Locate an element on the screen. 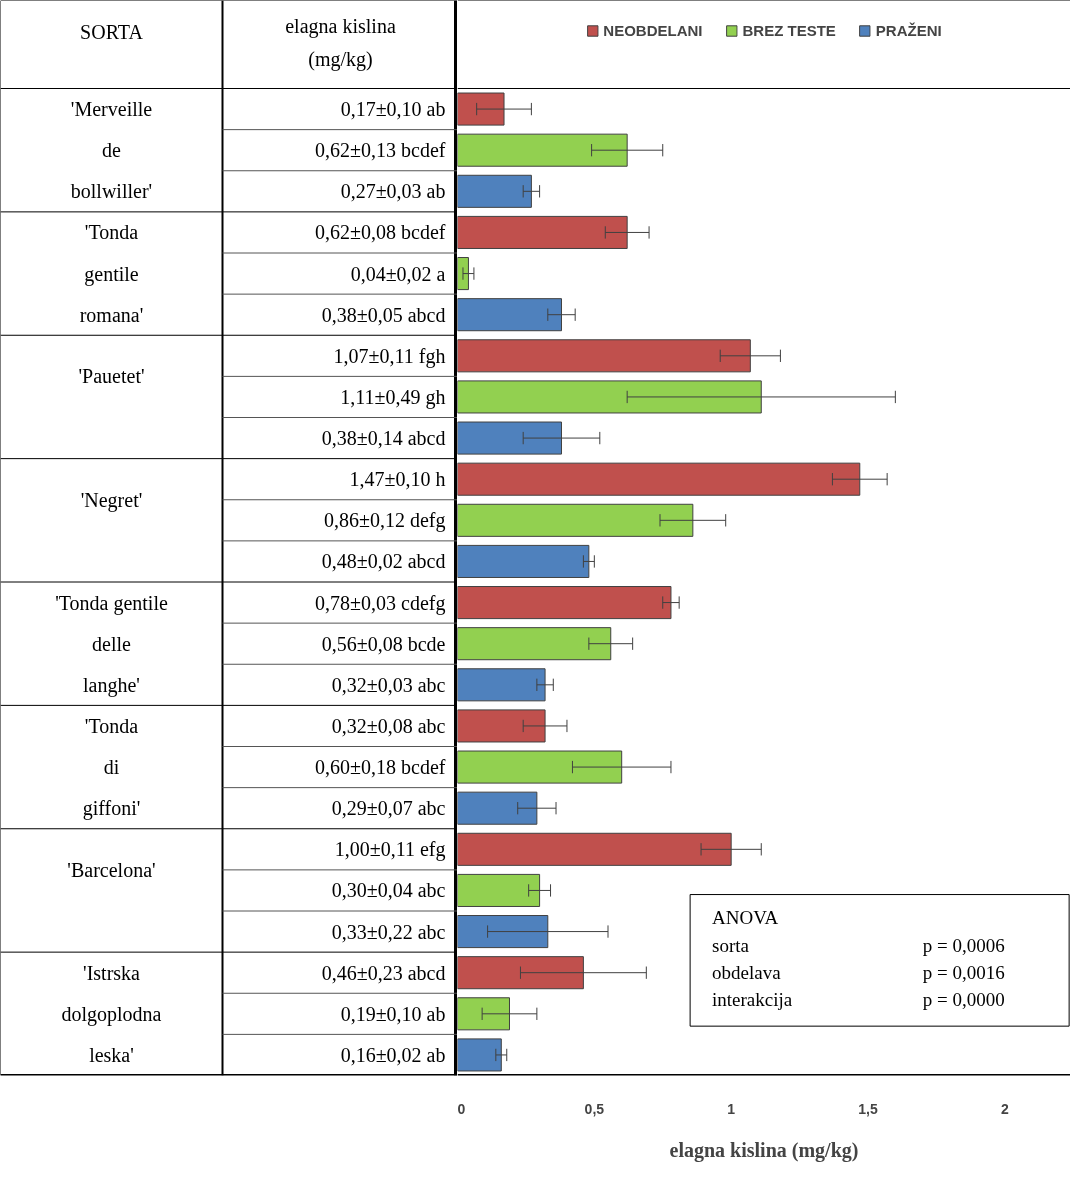  y-tick-label: 1,07±0,11 fgh is located at coordinates (389, 356).